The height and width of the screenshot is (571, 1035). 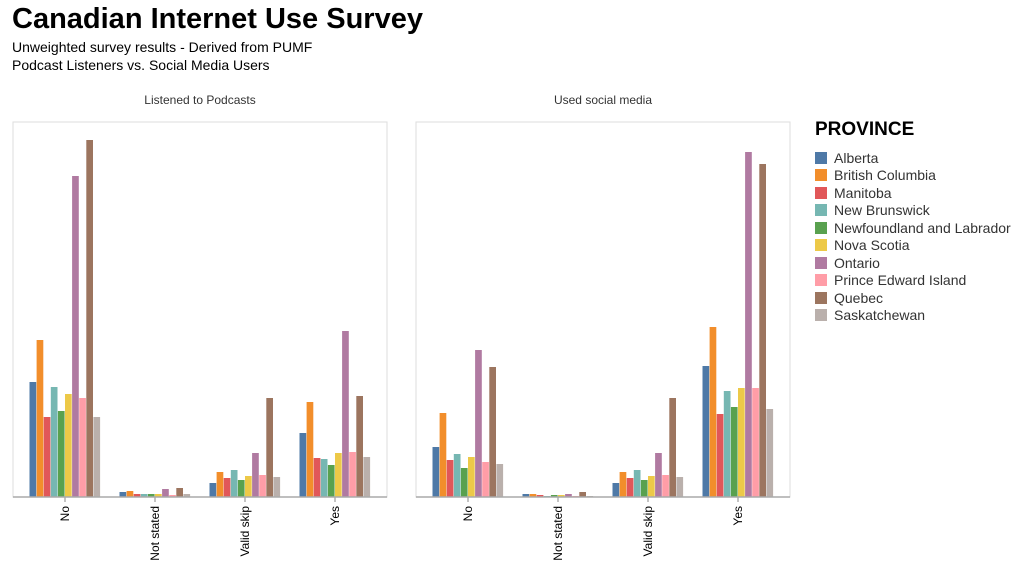 What do you see at coordinates (913, 298) in the screenshot?
I see `legend-item: Quebec` at bounding box center [913, 298].